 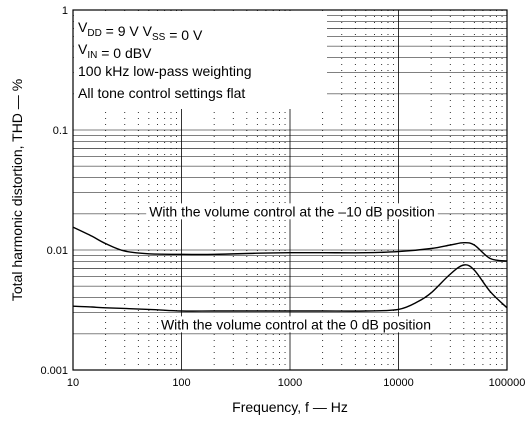 What do you see at coordinates (200, 60) in the screenshot?
I see `conditions-note-backing` at bounding box center [200, 60].